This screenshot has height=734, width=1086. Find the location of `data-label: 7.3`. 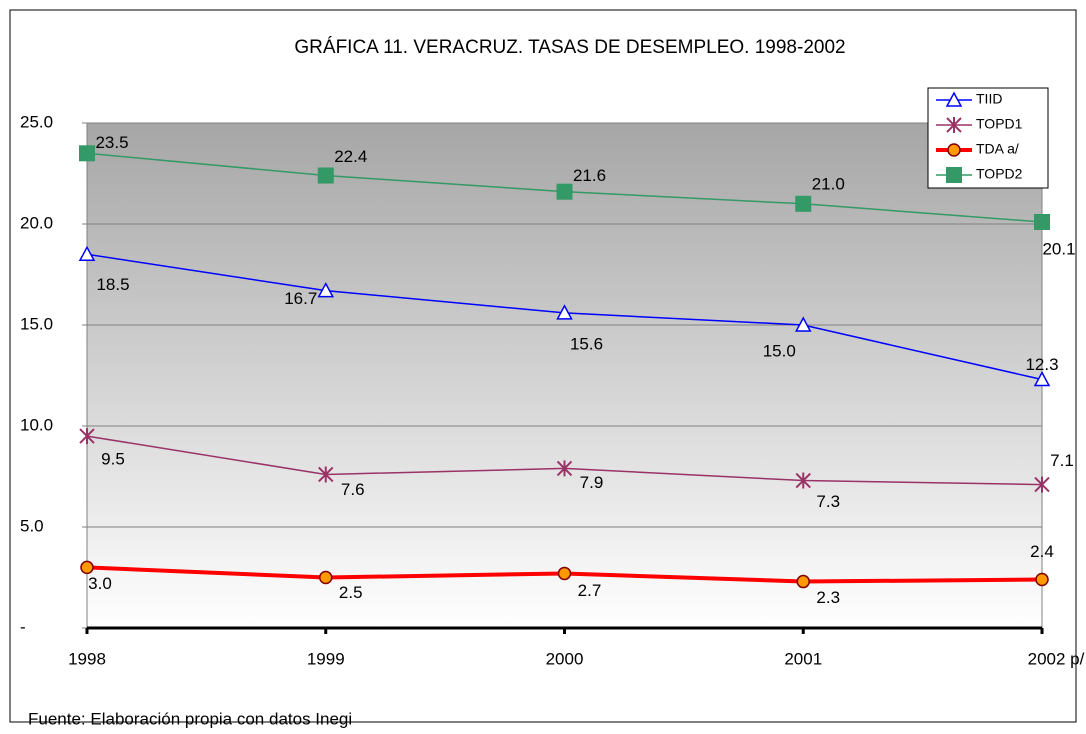

data-label: 7.3 is located at coordinates (828, 501).